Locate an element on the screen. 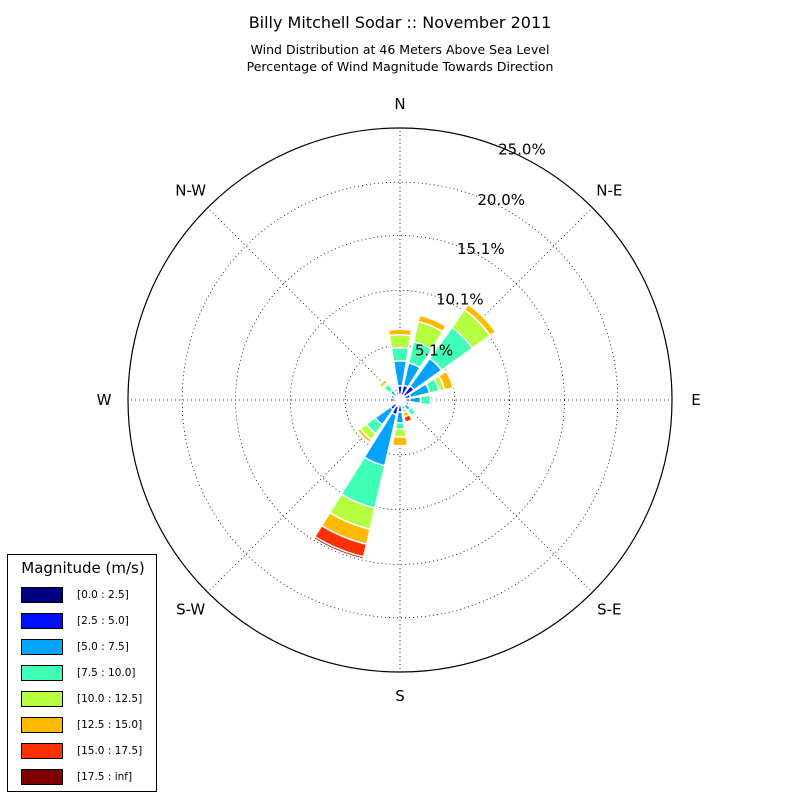 The width and height of the screenshot is (800, 800). radial-tick-label: 5.1% is located at coordinates (434, 350).